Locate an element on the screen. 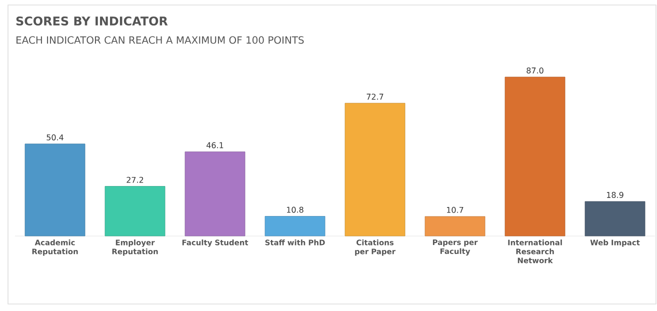 This screenshot has width=657, height=311. chart-title: SCORES BY INDICATOR is located at coordinates (92, 21).